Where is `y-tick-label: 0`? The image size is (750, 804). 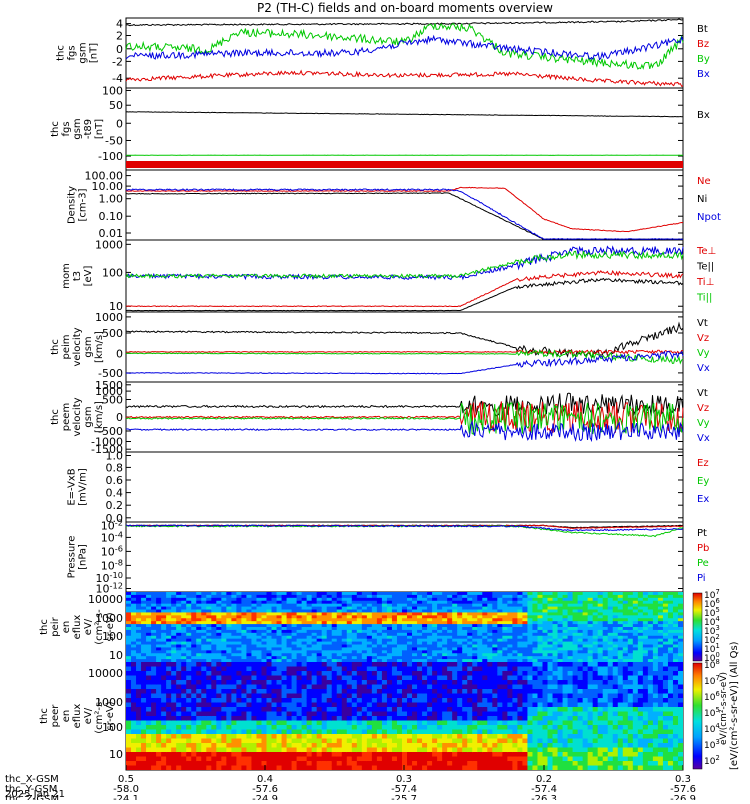 y-tick-label: 0 is located at coordinates (119, 353).